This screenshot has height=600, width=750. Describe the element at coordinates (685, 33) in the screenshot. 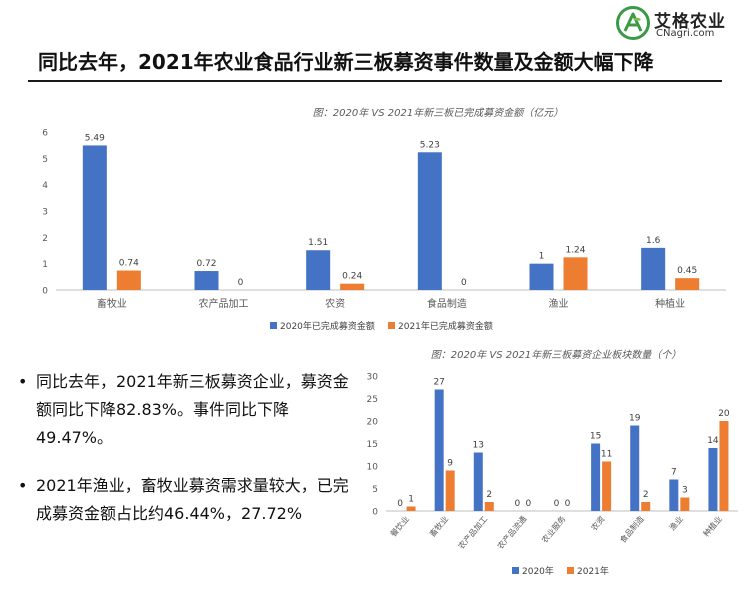

I see `logo-domain: CNagri.com` at that location.